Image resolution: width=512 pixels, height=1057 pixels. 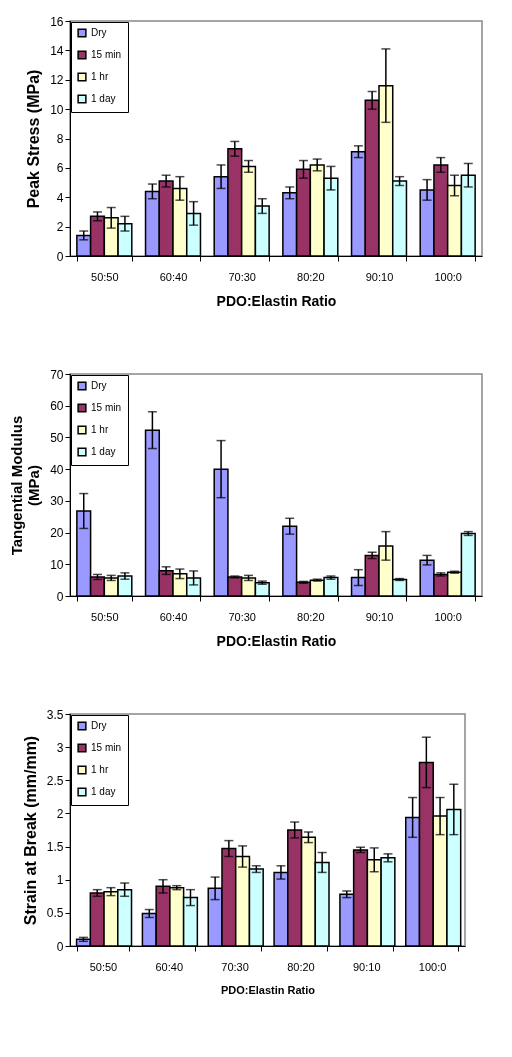 What do you see at coordinates (60, 747) in the screenshot?
I see `y-tick-label: 3` at bounding box center [60, 747].